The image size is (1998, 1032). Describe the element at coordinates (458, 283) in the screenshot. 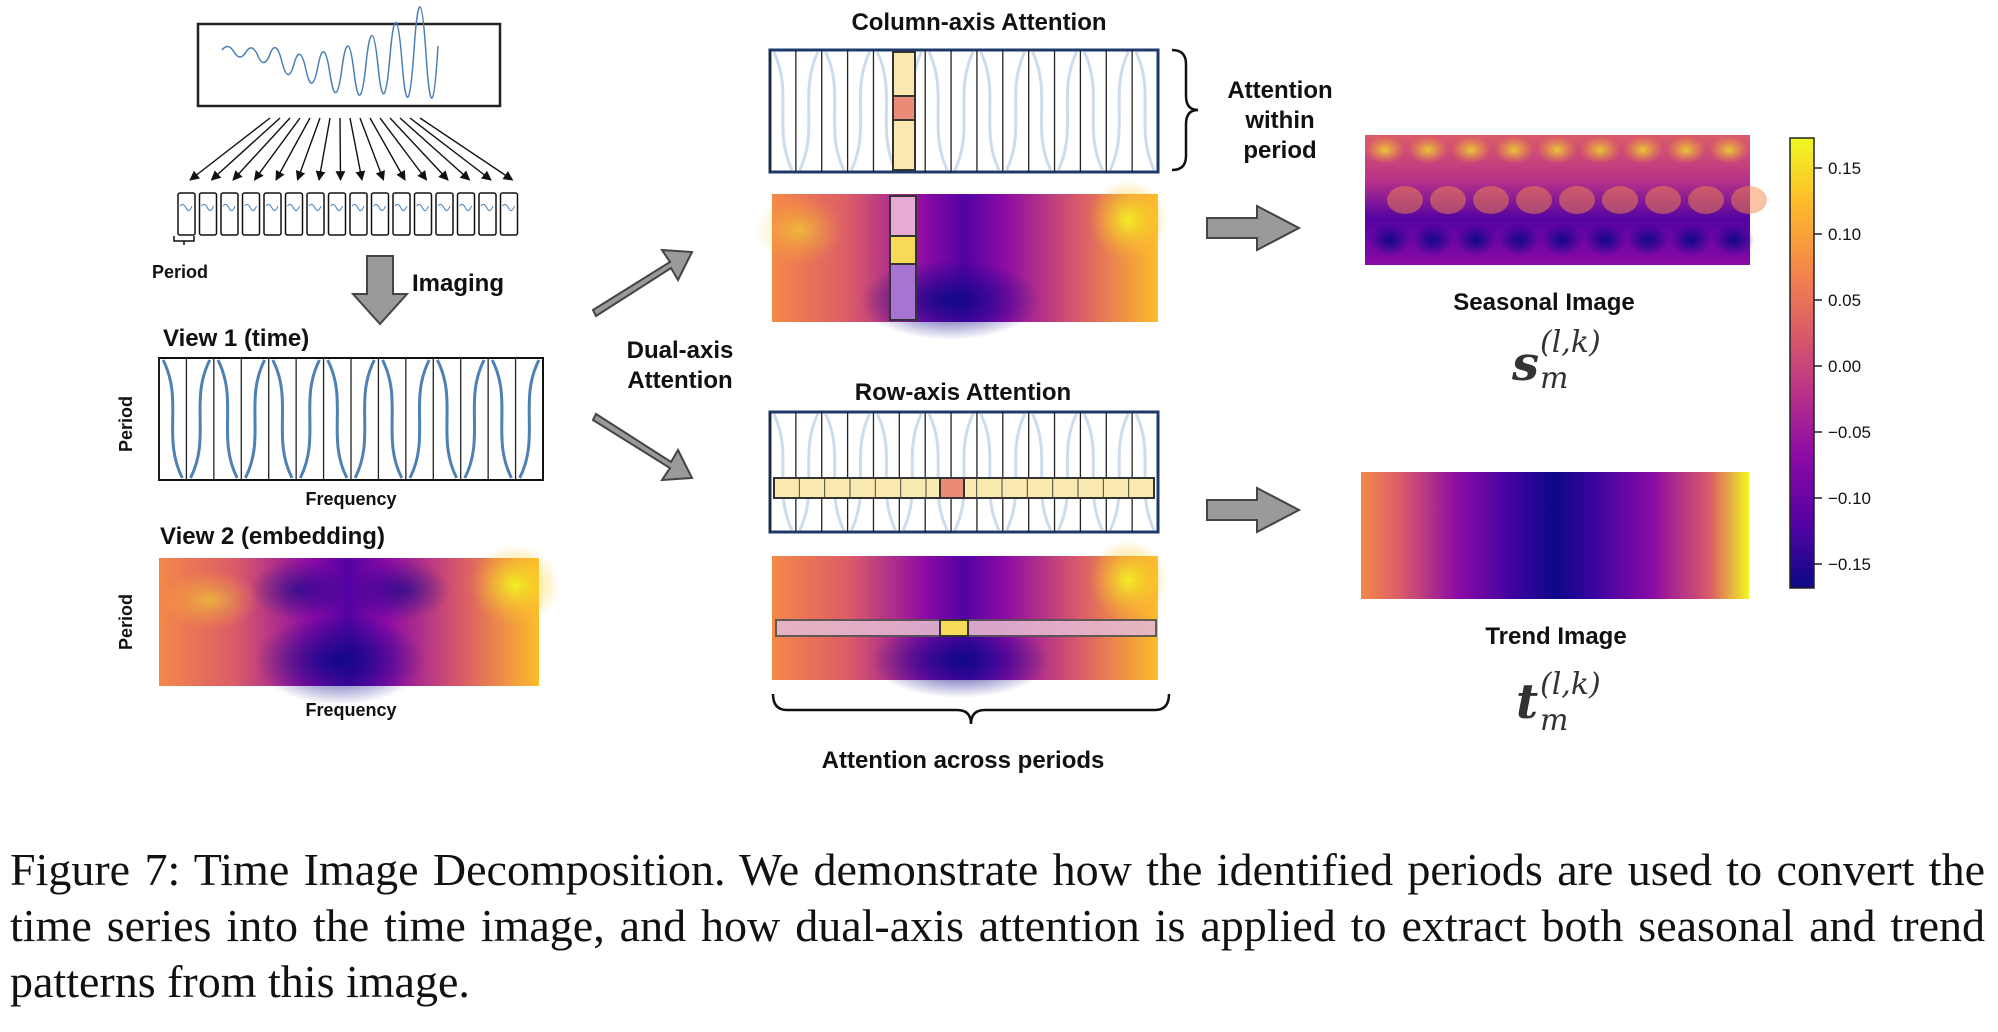

I see `imaging-label: Imaging` at that location.